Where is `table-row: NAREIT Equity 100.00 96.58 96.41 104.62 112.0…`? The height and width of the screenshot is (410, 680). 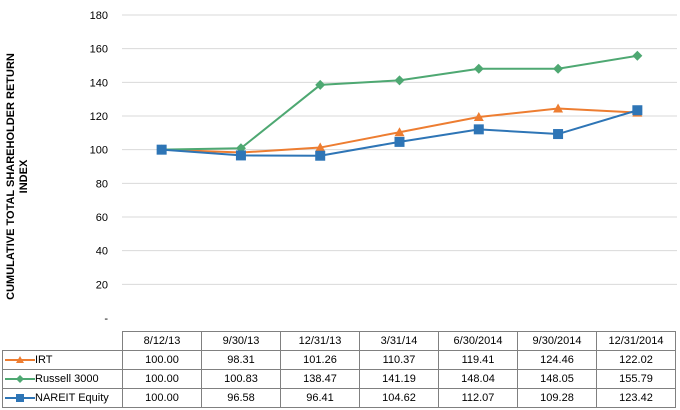
table-row: NAREIT Equity 100.00 96.58 96.41 104.62 112.0… is located at coordinates (339, 398).